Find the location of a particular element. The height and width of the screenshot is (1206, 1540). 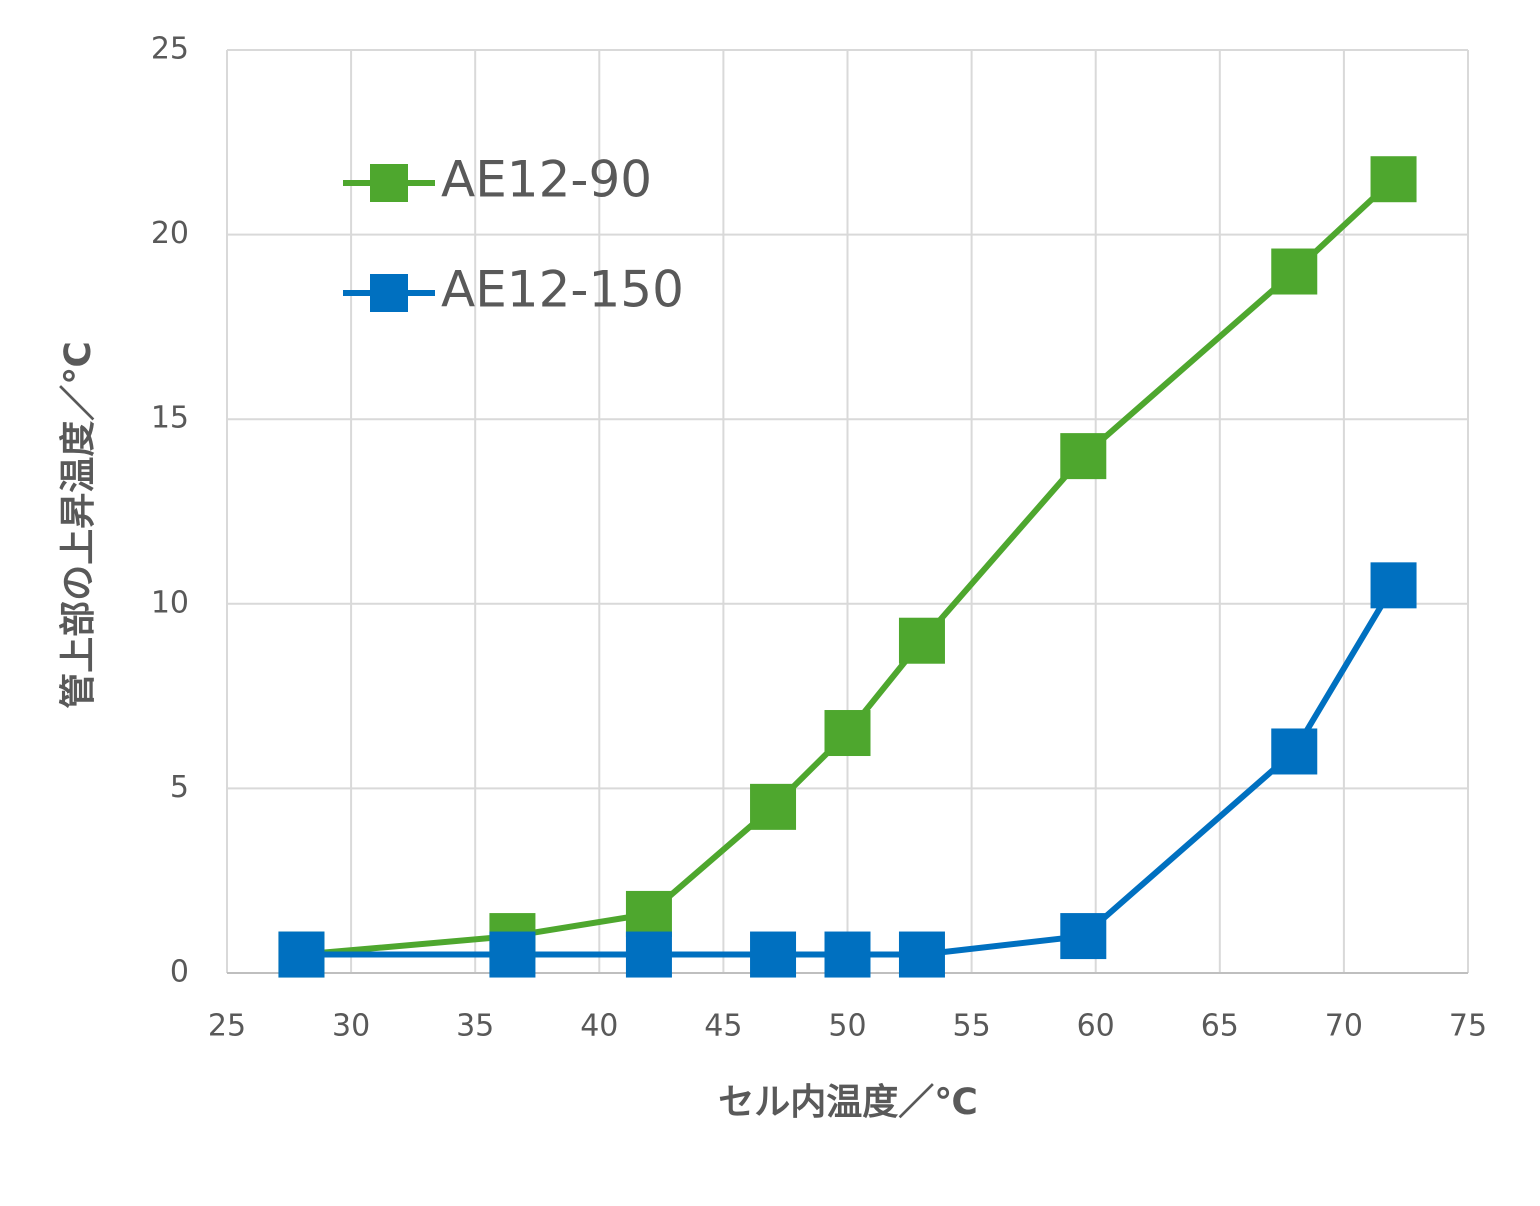

x-tick-label: 60 is located at coordinates (1096, 1026).